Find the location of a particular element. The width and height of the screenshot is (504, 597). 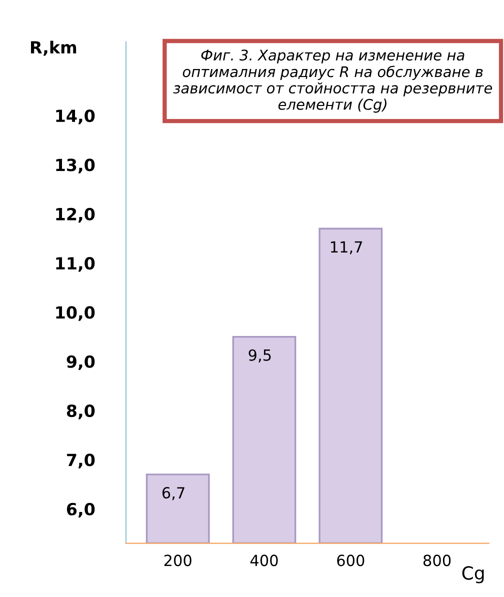

x-axis-title: Cg is located at coordinates (473, 575).